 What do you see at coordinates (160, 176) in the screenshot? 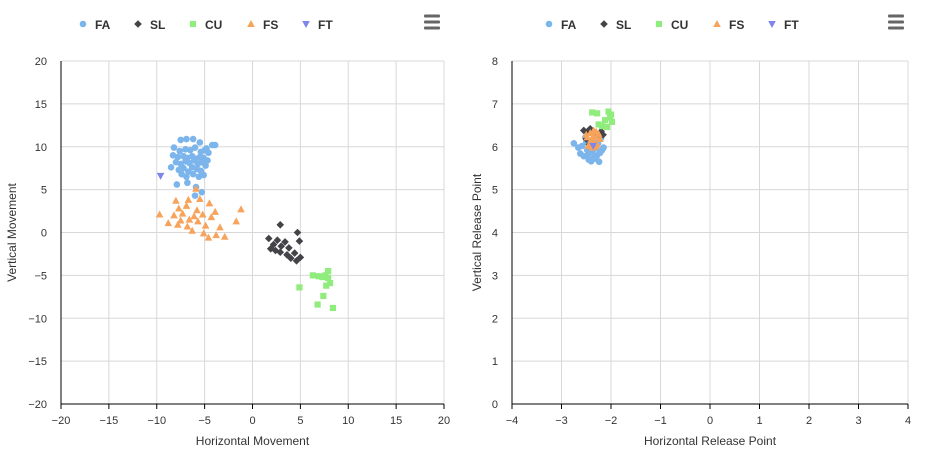
I see `point-ft` at bounding box center [160, 176].